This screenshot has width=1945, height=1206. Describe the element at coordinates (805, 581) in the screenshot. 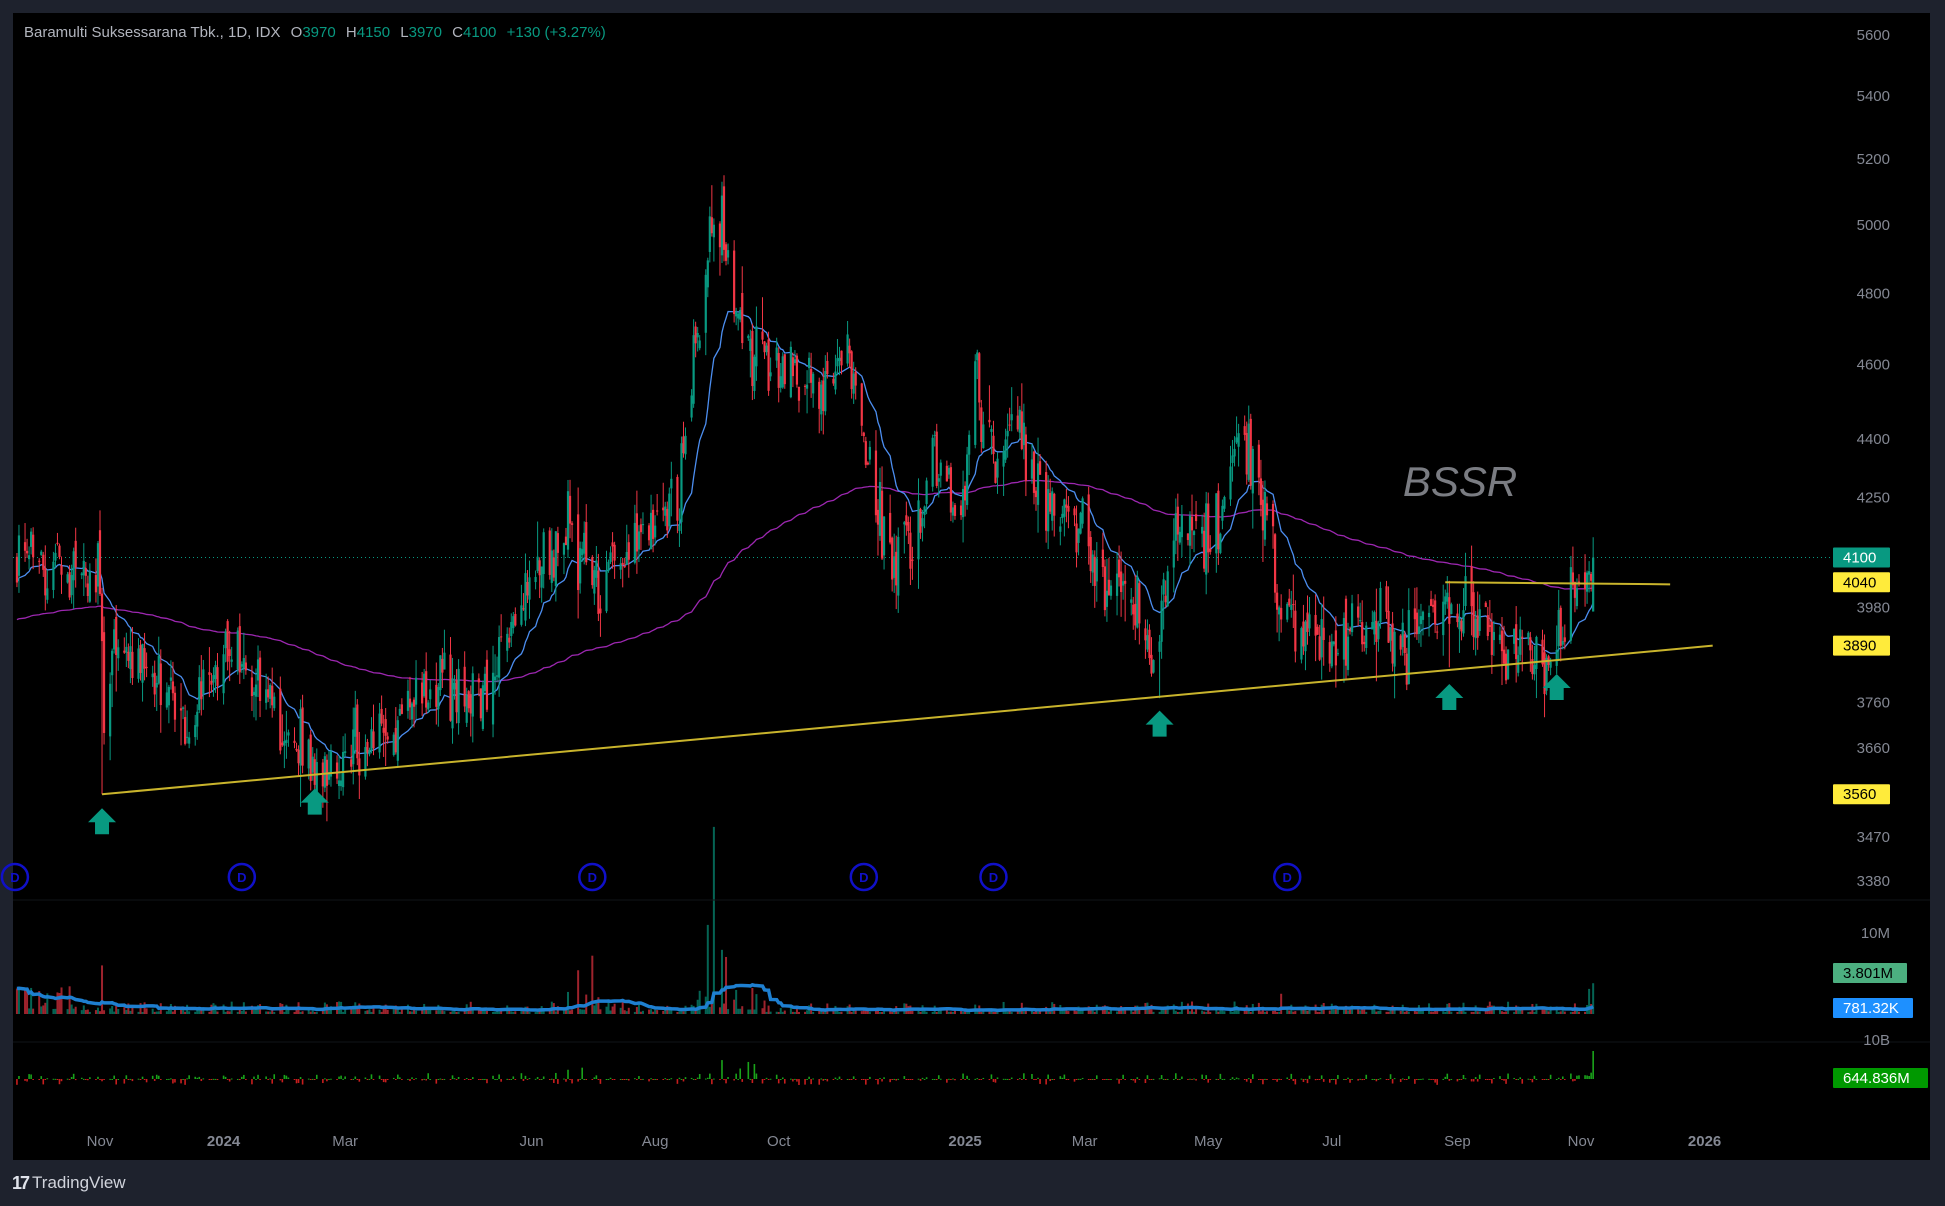

I see `ema-200-line` at that location.